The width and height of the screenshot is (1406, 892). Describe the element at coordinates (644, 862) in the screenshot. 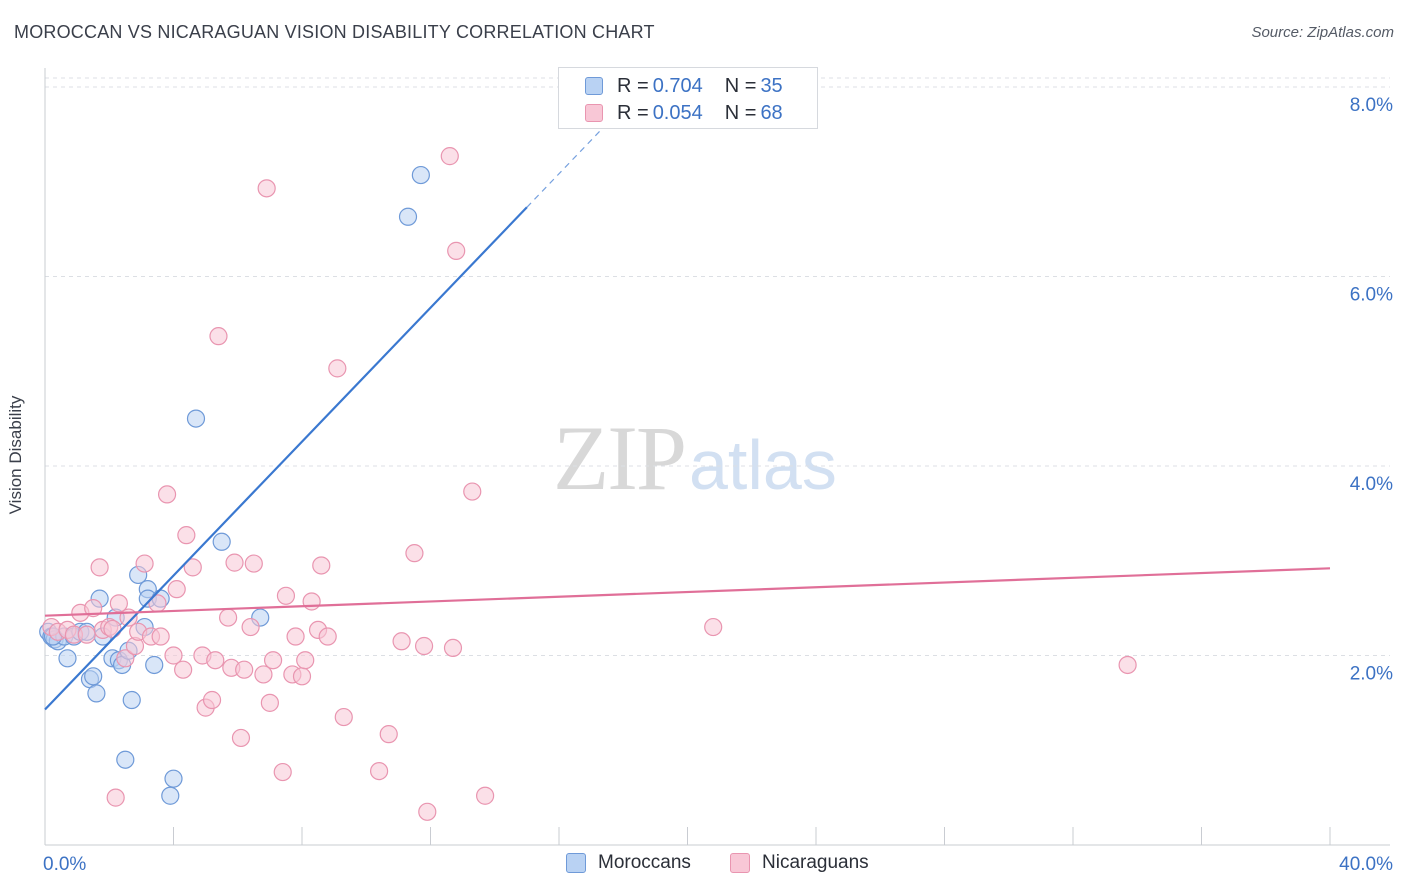

I see `legend-label-moroccans: Moroccans` at that location.